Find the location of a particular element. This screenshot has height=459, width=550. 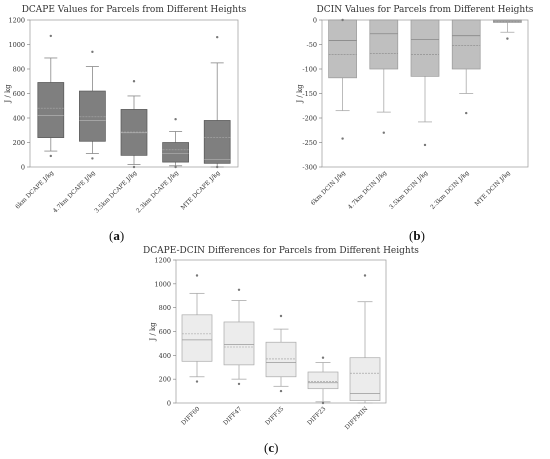

panel-label-a: (a) is located at coordinates (117, 235).